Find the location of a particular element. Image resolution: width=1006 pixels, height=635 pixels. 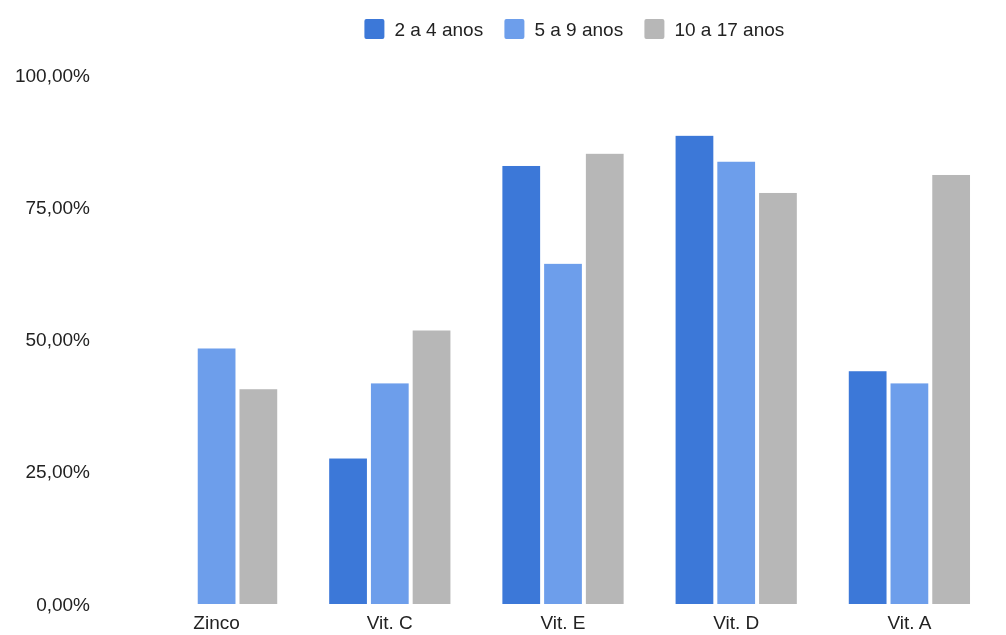

legend-label: 2 a 4 anos is located at coordinates (439, 29).